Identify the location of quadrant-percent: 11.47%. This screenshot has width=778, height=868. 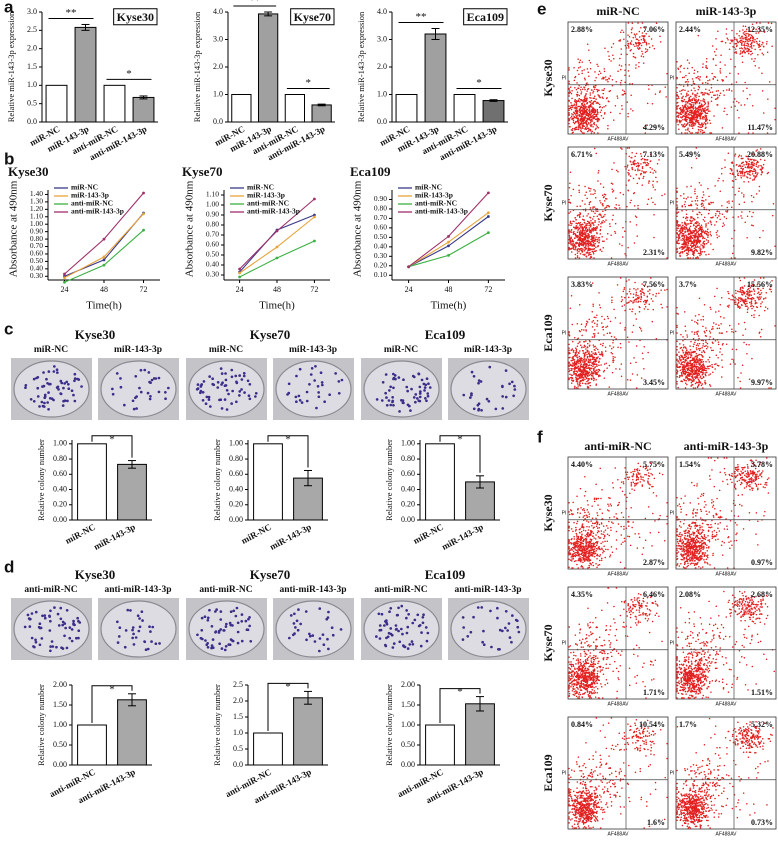
(760, 127).